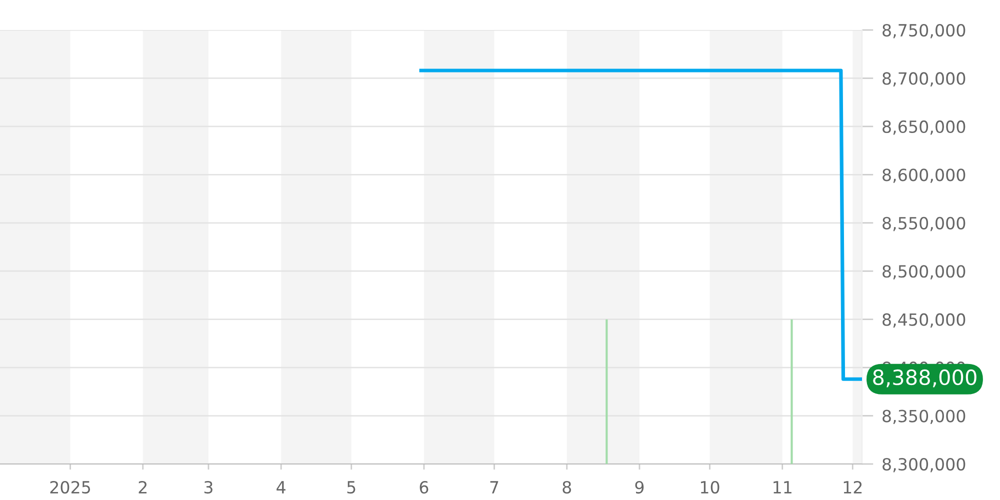  What do you see at coordinates (924, 224) in the screenshot?
I see `y-tick-label: 8,550,000` at bounding box center [924, 224].